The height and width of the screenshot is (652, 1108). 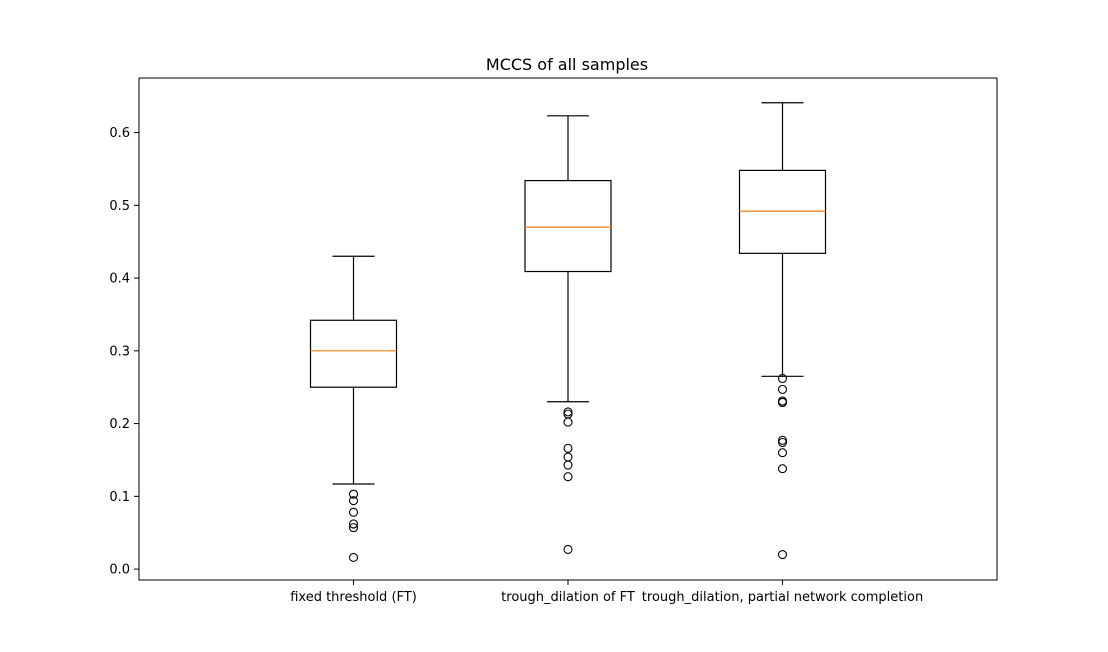 I want to click on x-tick-label: fixed threshold (FT), so click(x=353, y=597).